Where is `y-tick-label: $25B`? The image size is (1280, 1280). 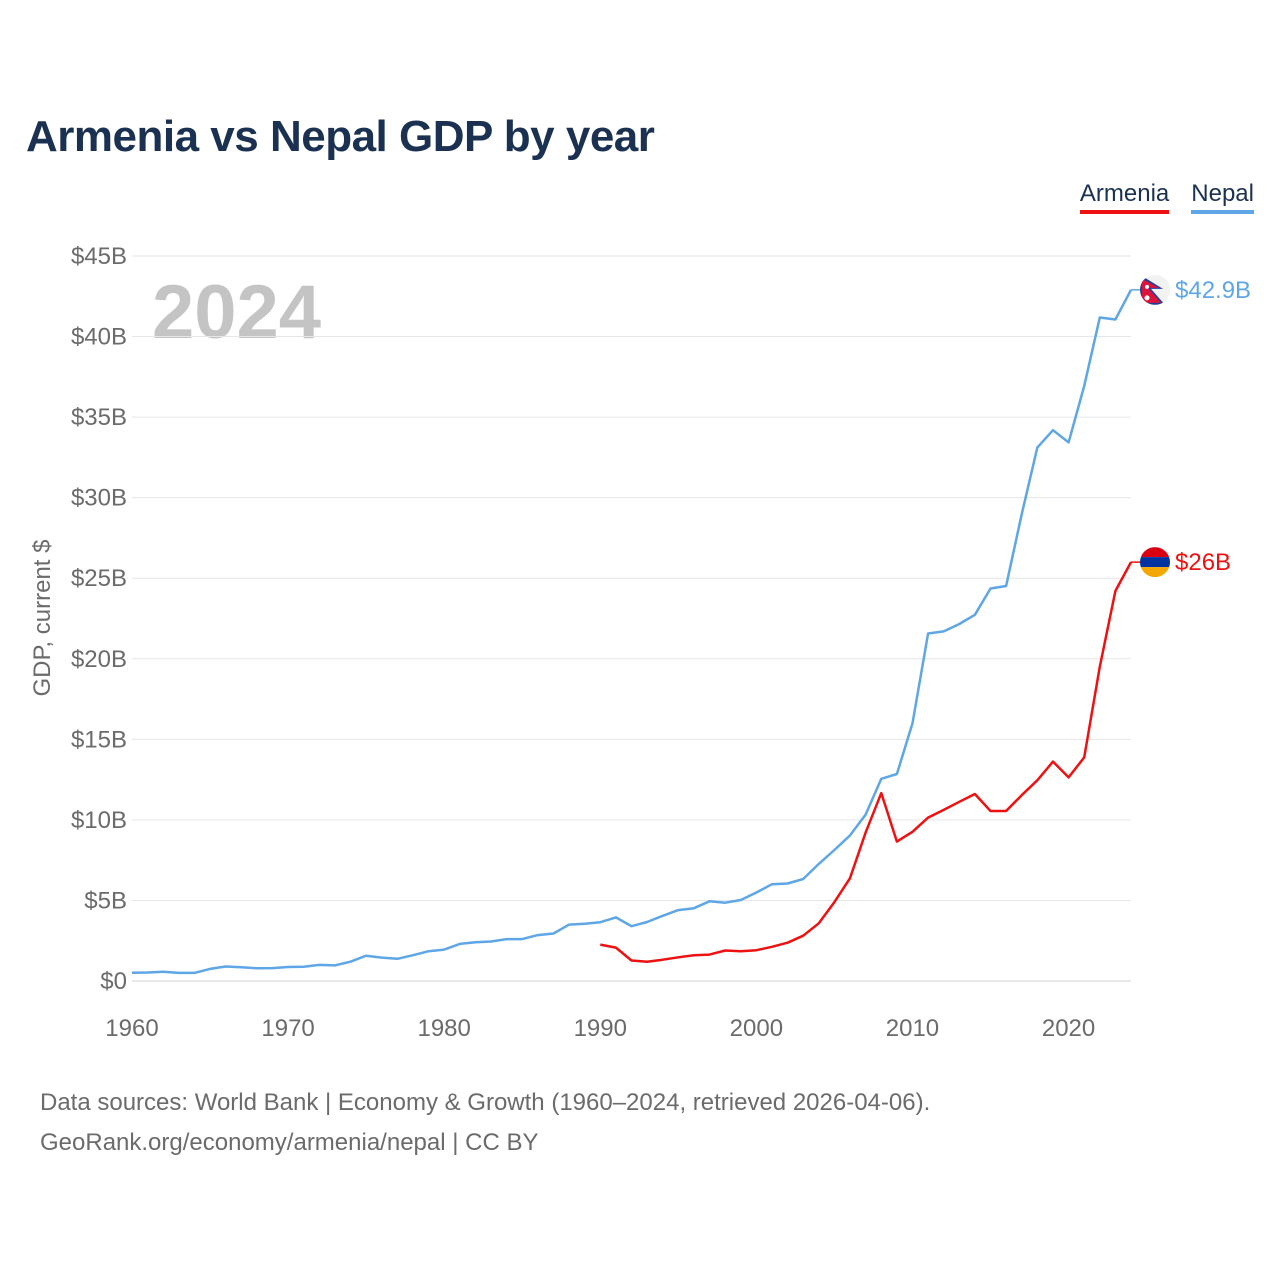
y-tick-label: $25B is located at coordinates (99, 578).